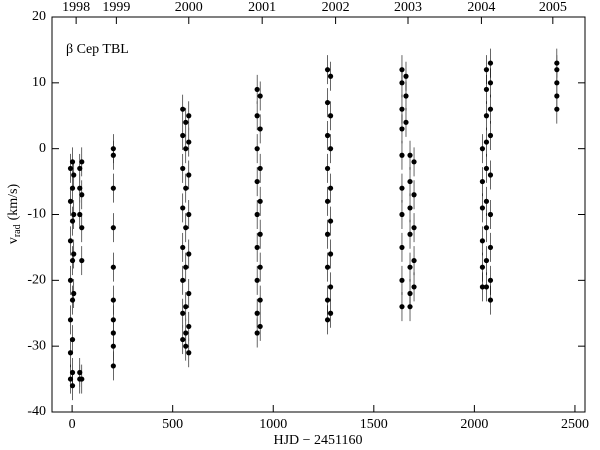  Describe the element at coordinates (374, 424) in the screenshot. I see `x-tick-label: 1500` at that location.